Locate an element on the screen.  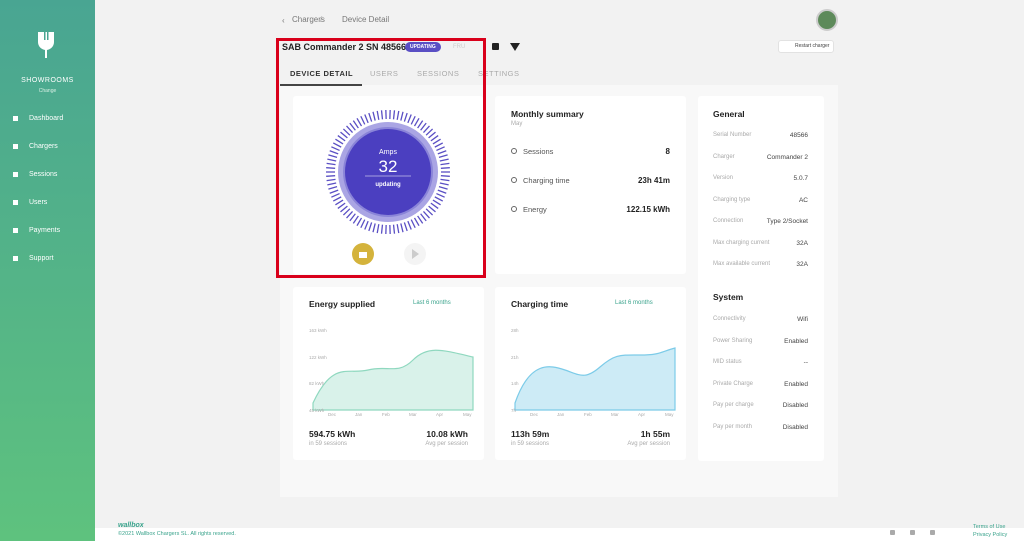
info-label: Serial Number is located at coordinates (732, 135).